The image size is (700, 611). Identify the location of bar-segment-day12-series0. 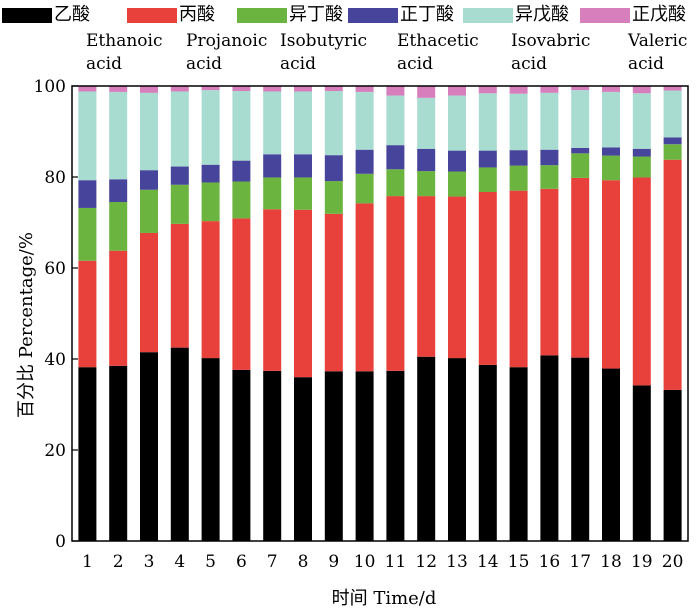
(426, 448).